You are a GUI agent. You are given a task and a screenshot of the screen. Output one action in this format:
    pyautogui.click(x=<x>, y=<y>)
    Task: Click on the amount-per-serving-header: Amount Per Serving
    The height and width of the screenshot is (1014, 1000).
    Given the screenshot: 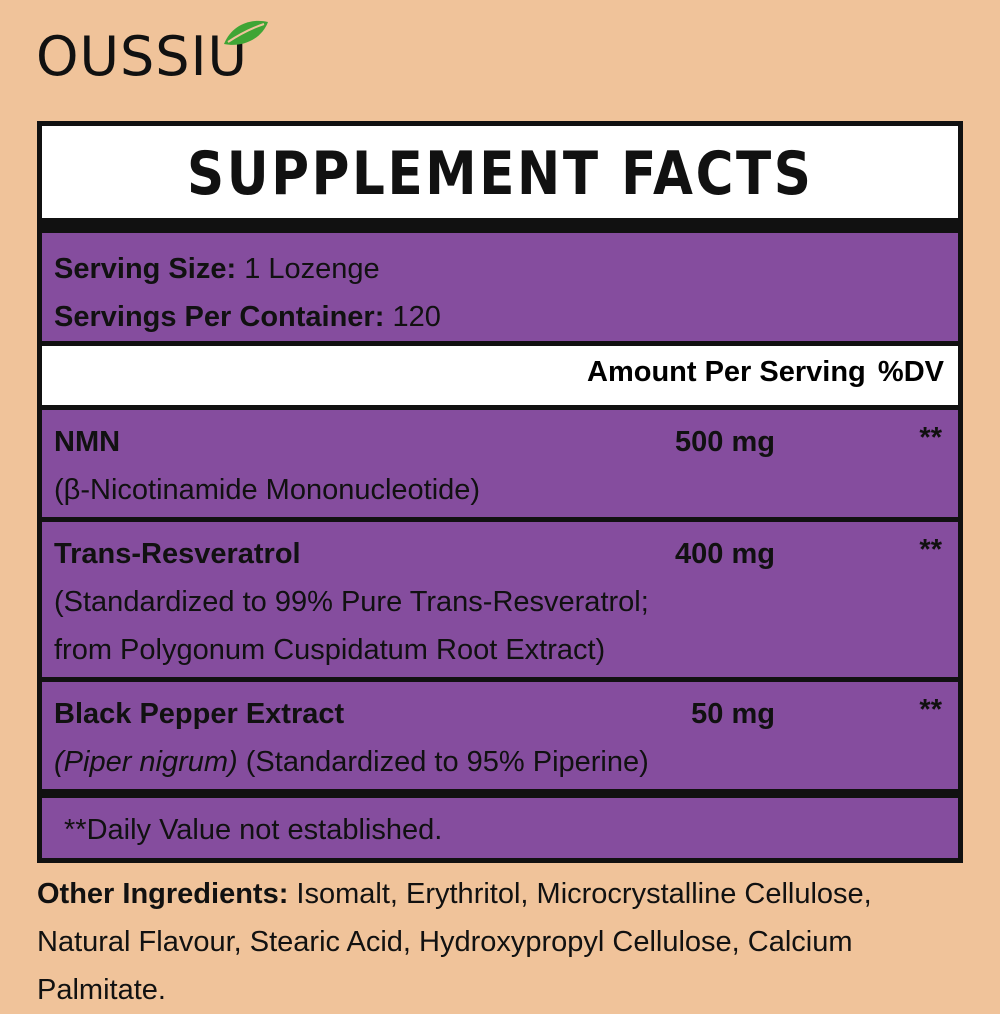 What is the action you would take?
    pyautogui.click(x=726, y=372)
    